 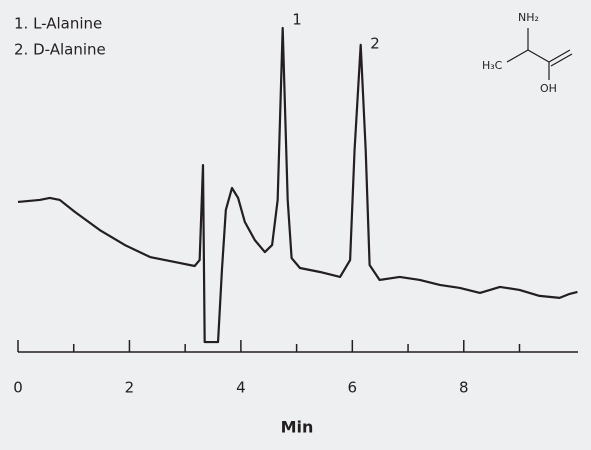 I want to click on x-tick-label: 6, so click(x=353, y=388).